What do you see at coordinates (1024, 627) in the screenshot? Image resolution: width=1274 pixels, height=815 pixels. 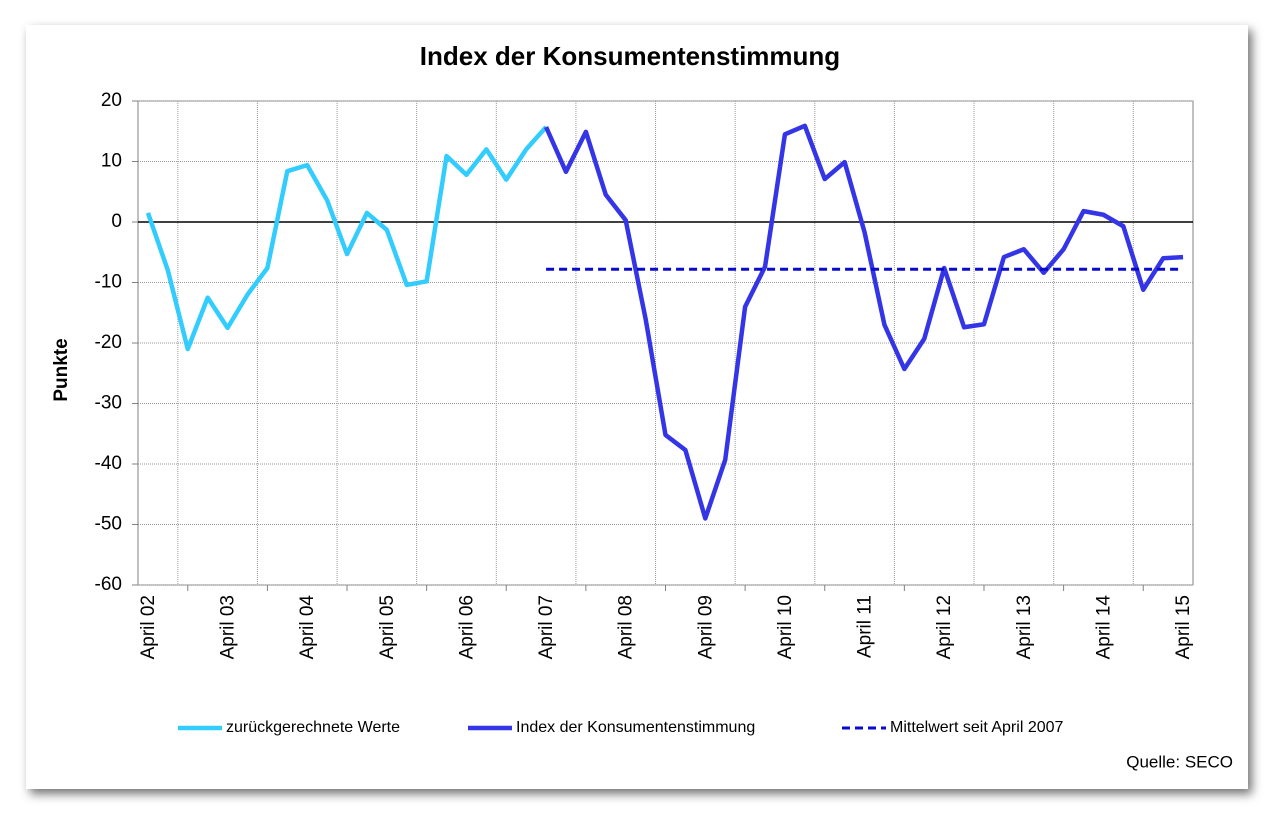 I see `x-tick-label: April 13` at bounding box center [1024, 627].